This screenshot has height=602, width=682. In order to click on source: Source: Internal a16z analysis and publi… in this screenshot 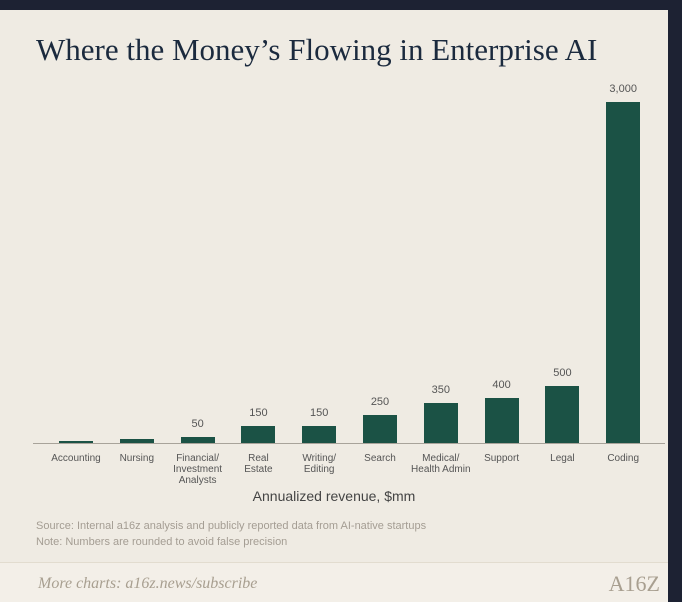, I will do `click(231, 526)`.